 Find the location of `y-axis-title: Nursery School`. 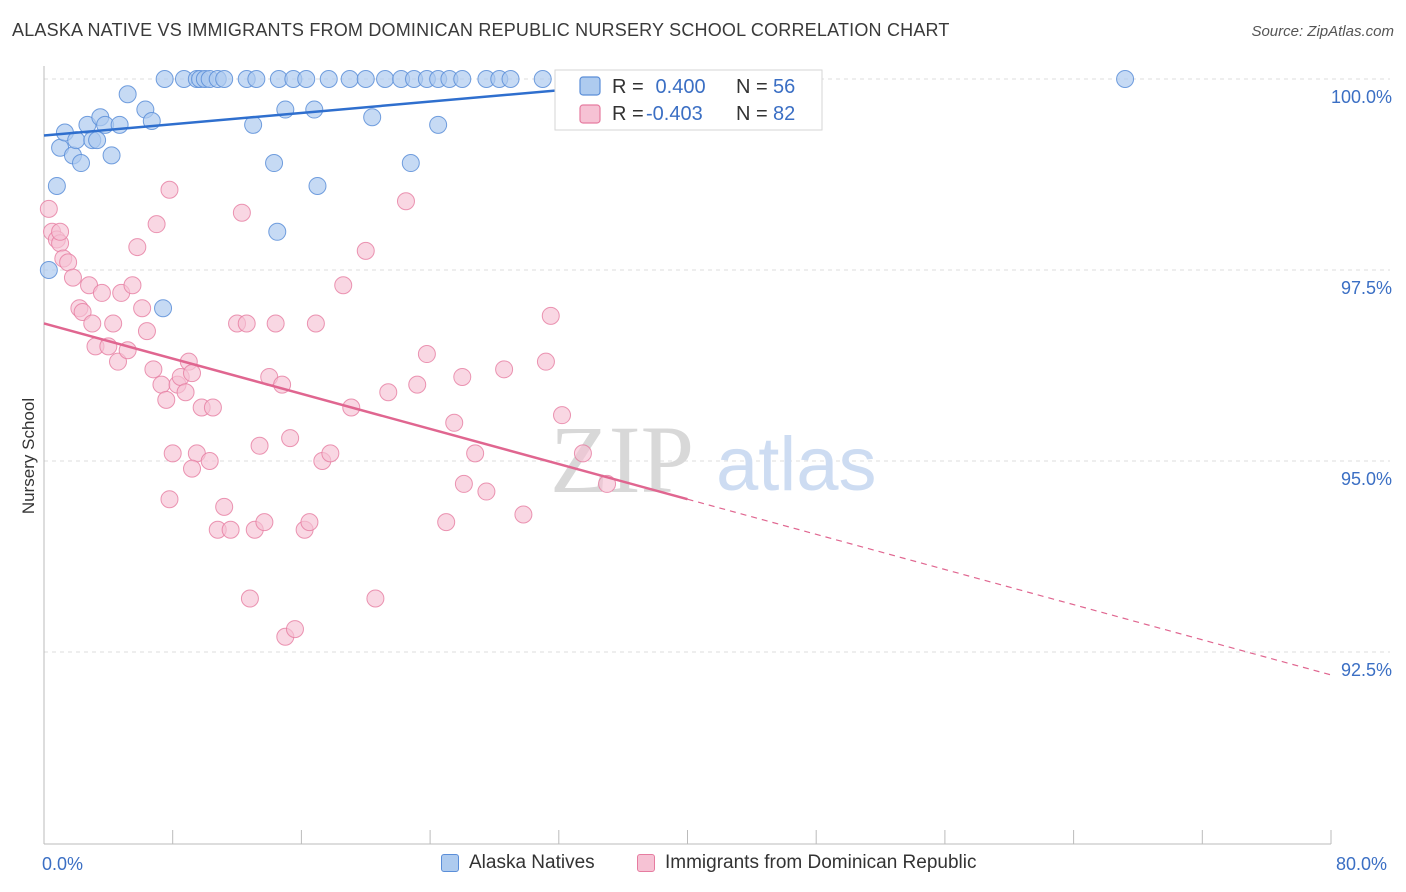

y-axis-title: Nursery School is located at coordinates (28, 456).